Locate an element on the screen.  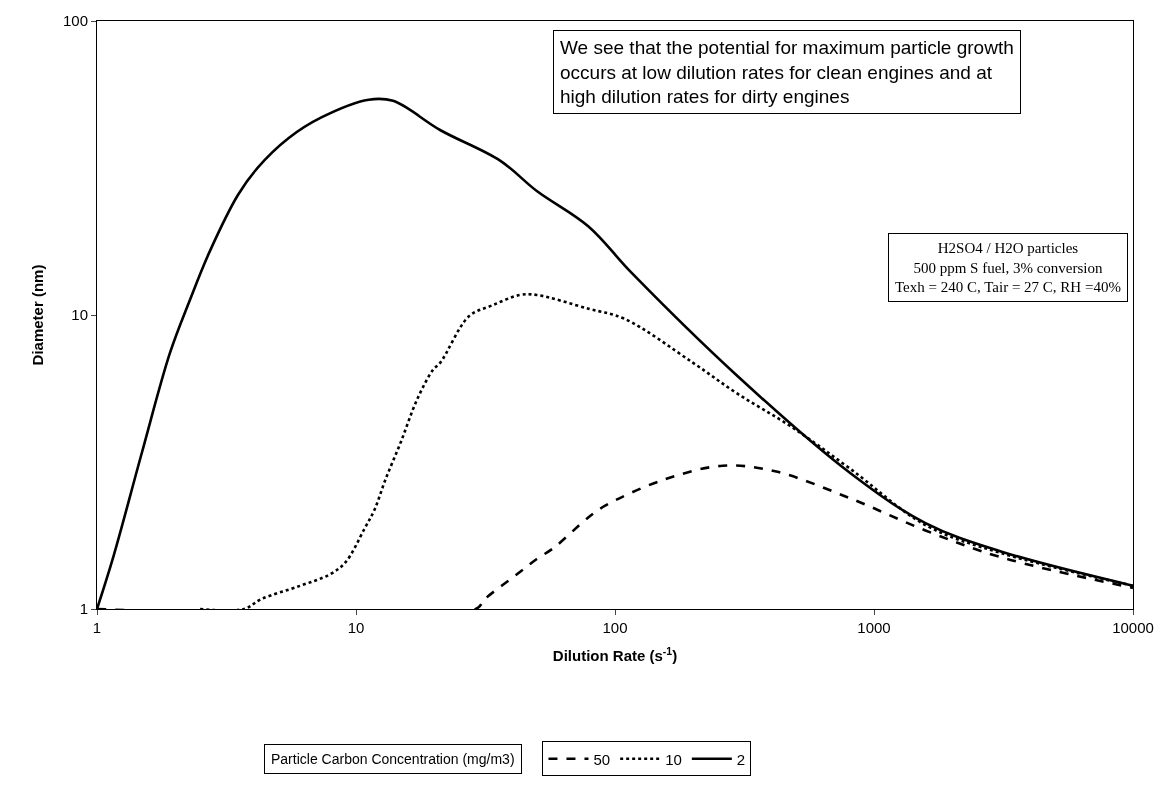
legend-label: 2 is located at coordinates (741, 759).